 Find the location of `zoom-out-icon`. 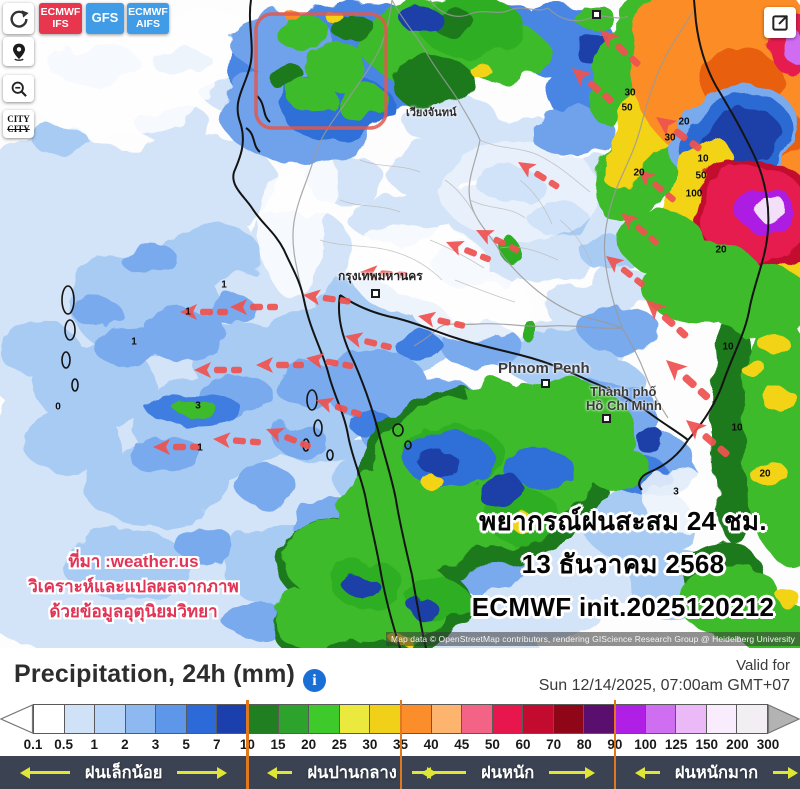

zoom-out-icon is located at coordinates (19, 89).